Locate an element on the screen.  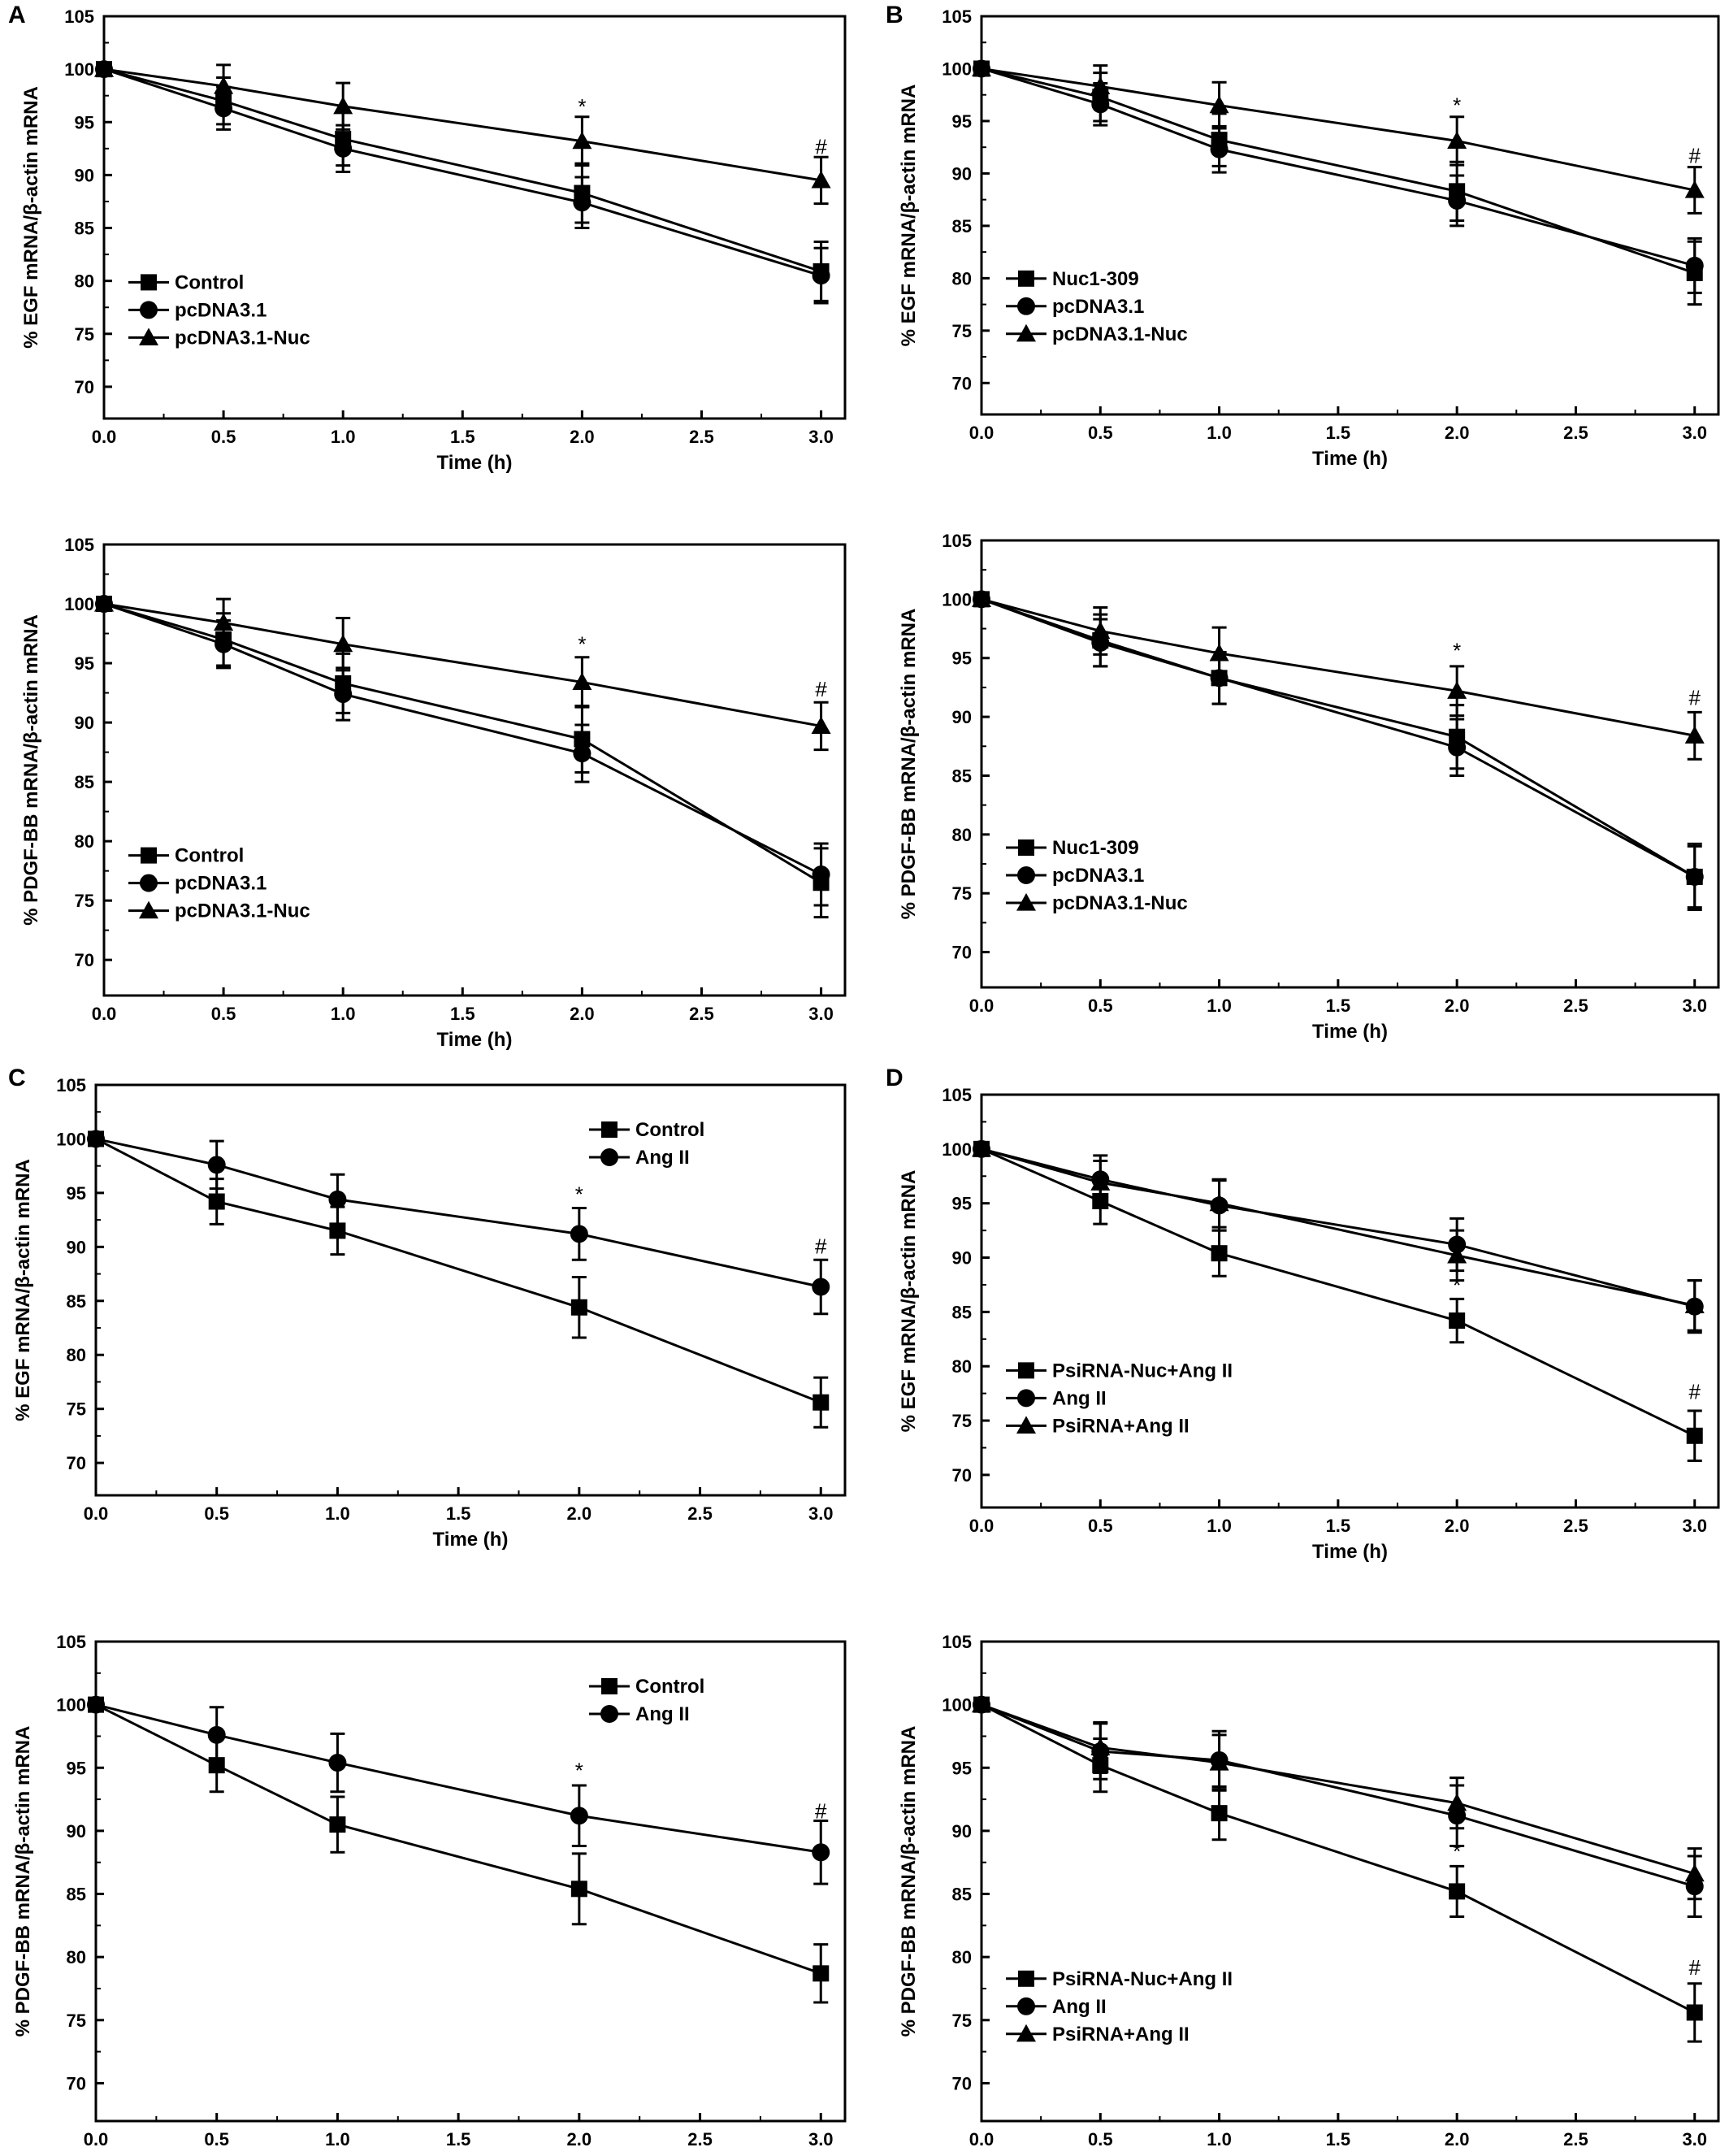
y-tick-label: 75 is located at coordinates (84, 334).